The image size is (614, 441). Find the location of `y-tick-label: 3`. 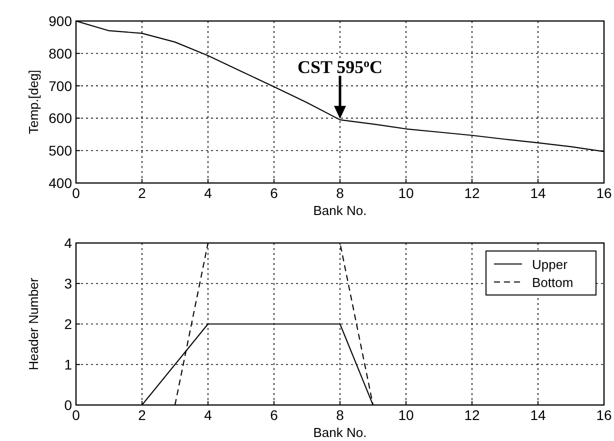

y-tick-label: 3 is located at coordinates (68, 284).